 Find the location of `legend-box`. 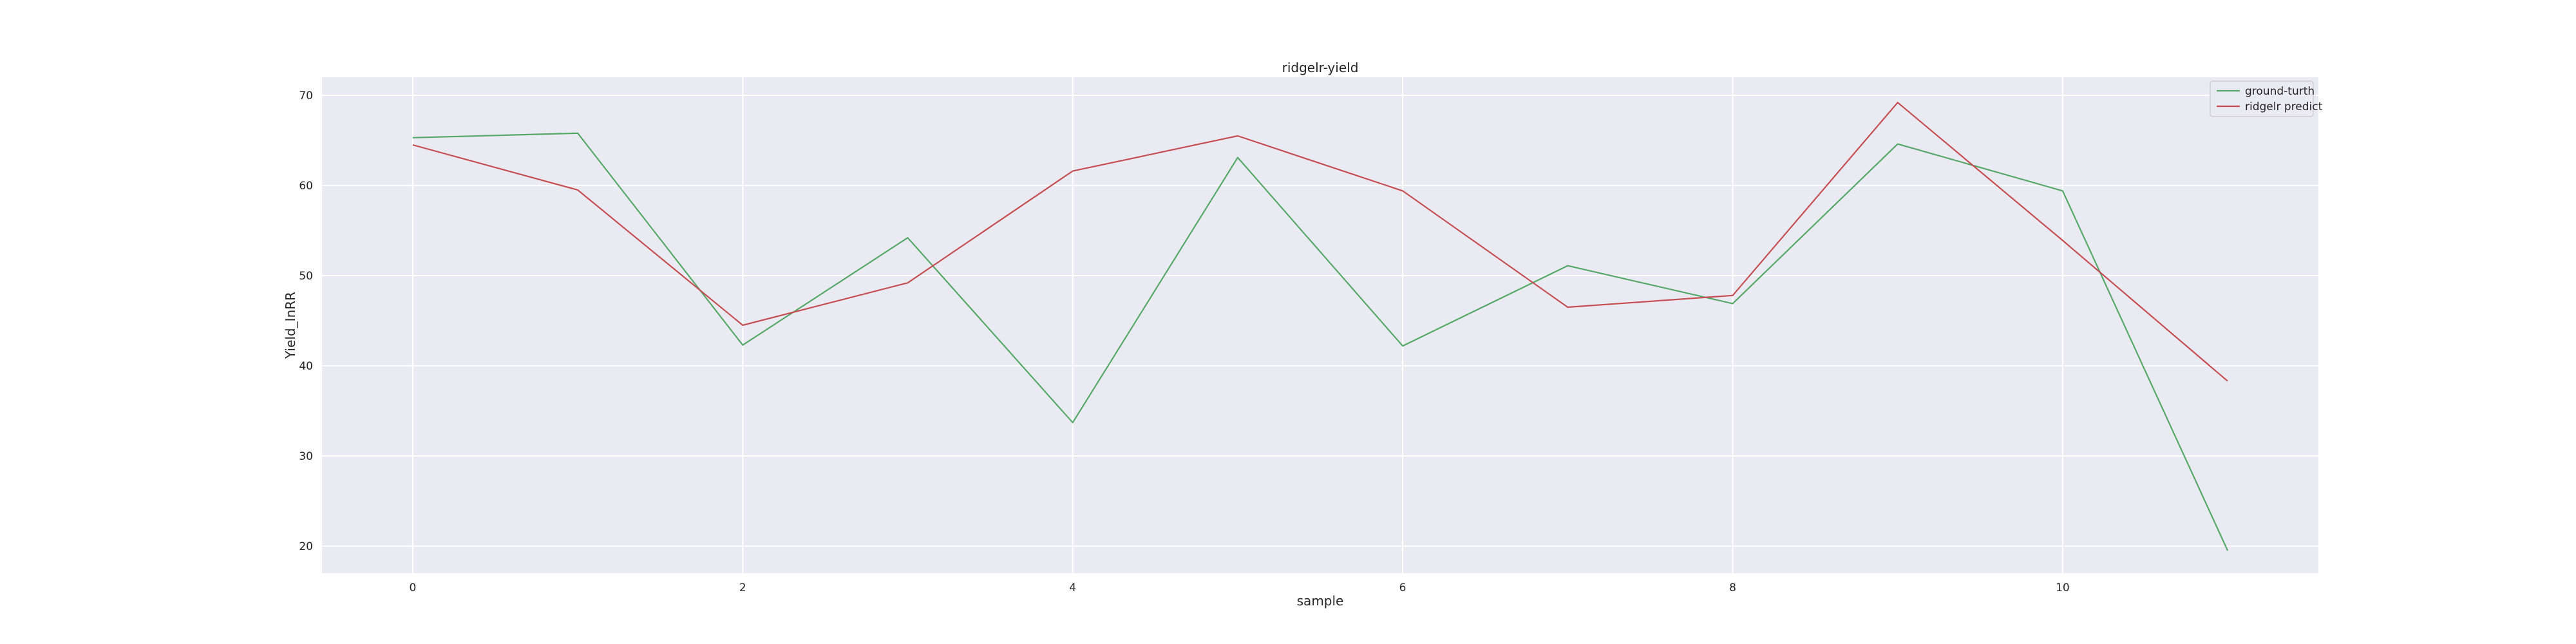

legend-box is located at coordinates (2262, 99).